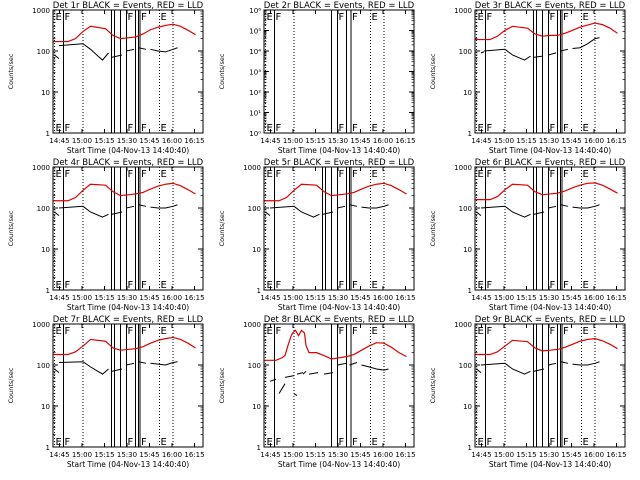 The width and height of the screenshot is (640, 480). I want to click on y-tick-label: 10⁶, so click(255, 11).